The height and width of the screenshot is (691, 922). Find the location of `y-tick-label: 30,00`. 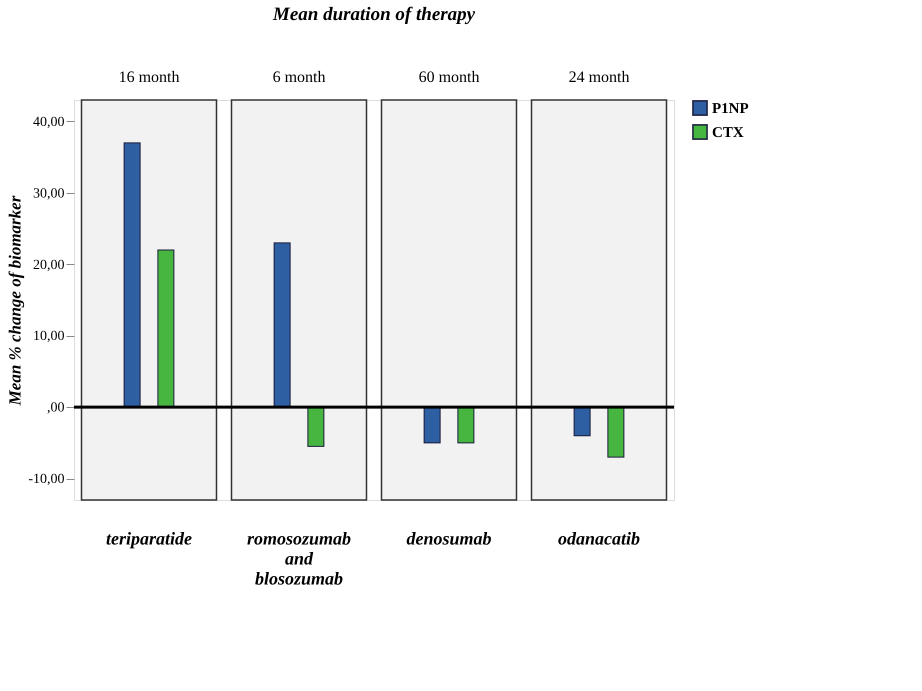

y-tick-label: 30,00 is located at coordinates (48, 194).